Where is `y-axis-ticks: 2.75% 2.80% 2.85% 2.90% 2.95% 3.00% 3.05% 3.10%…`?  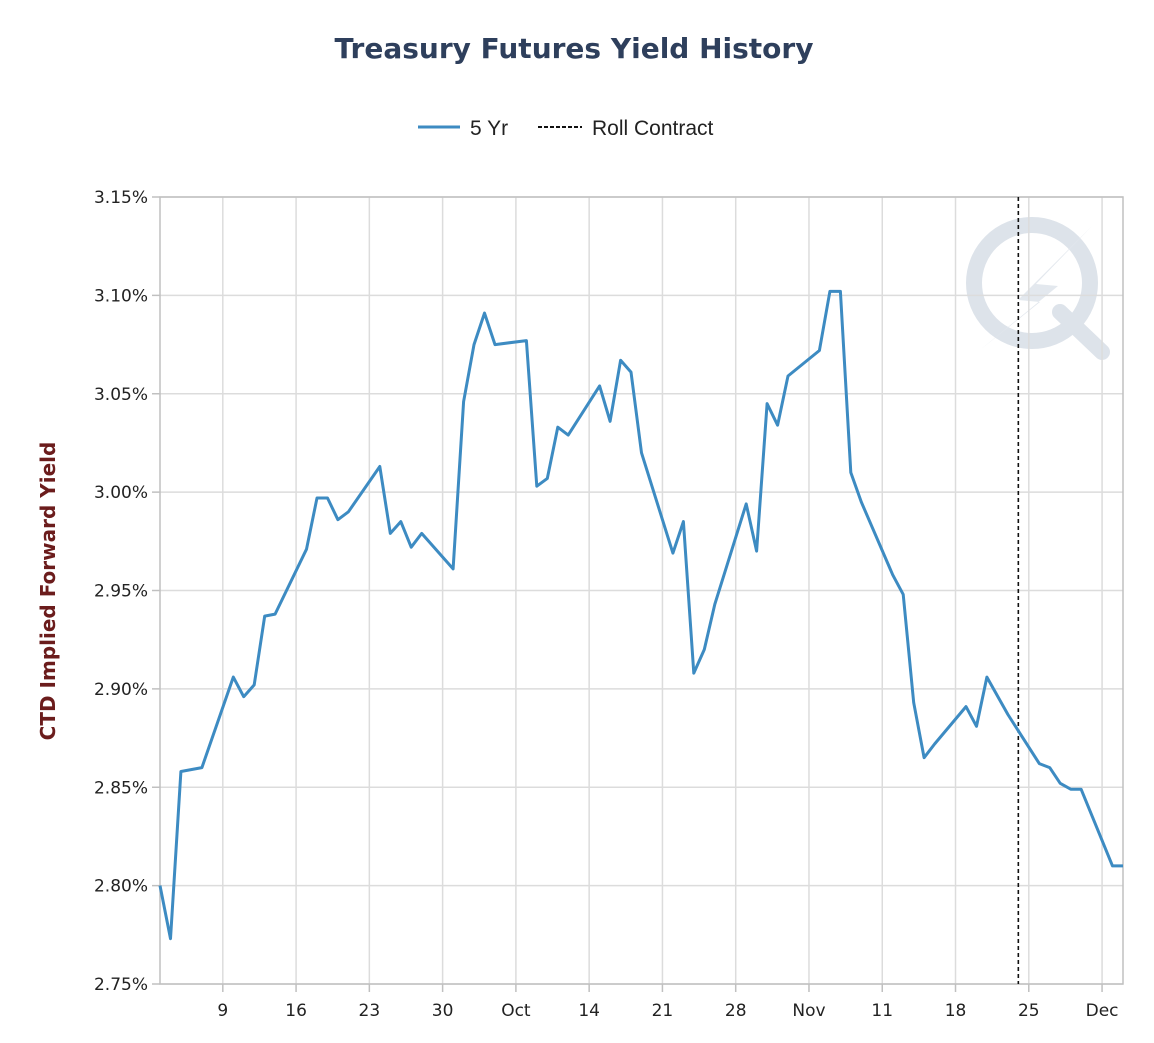 y-axis-ticks: 2.75% 2.80% 2.85% 2.90% 2.95% 3.00% 3.05% 3.10%… is located at coordinates (127, 591).